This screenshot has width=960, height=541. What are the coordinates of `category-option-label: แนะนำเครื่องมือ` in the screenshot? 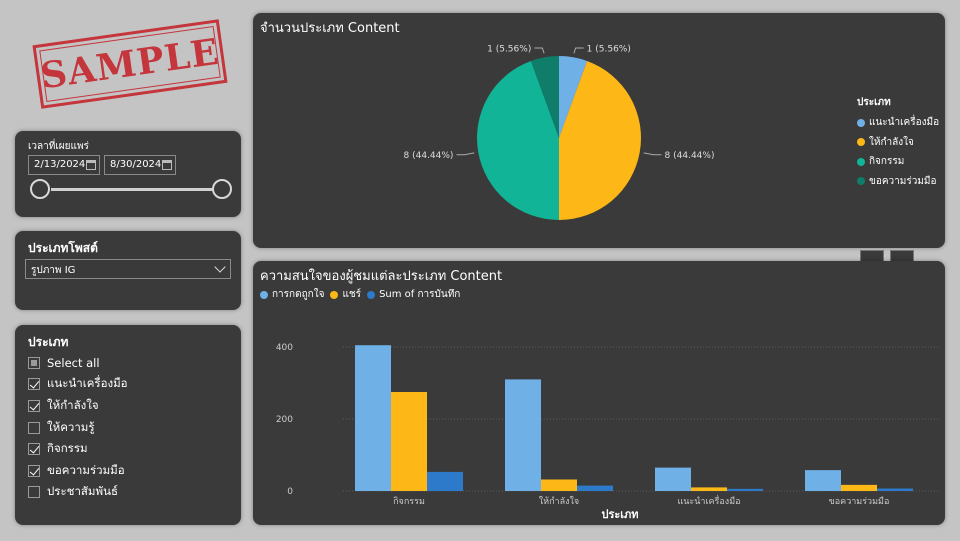 It's located at (87, 383).